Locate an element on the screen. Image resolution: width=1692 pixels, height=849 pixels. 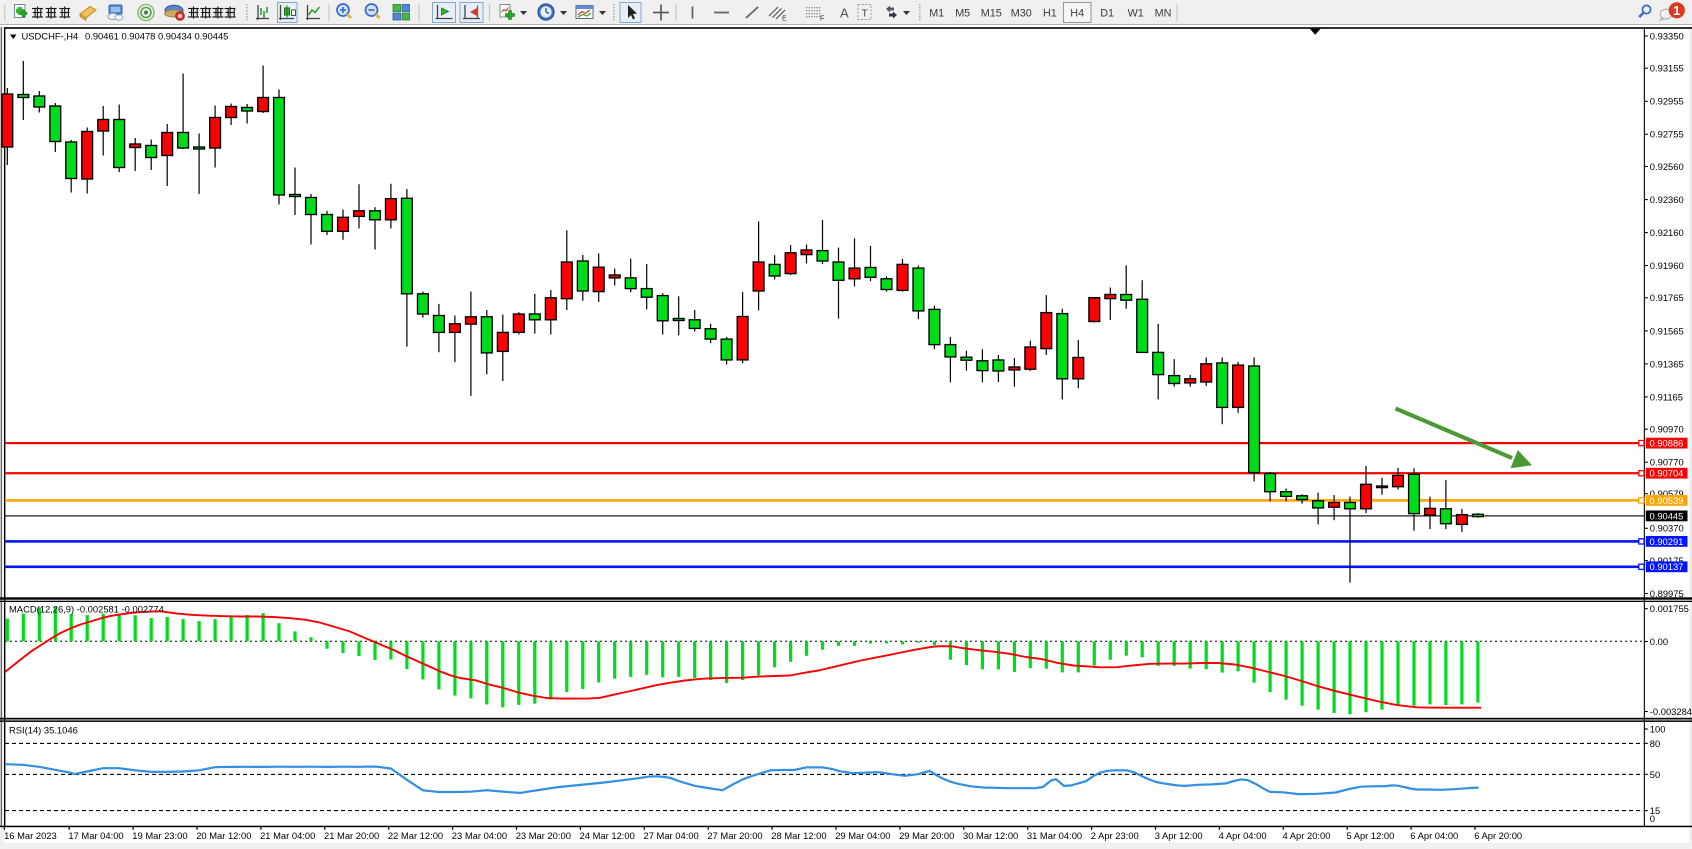
svg-text: 19 Mar 23:00 is located at coordinates (159, 835).